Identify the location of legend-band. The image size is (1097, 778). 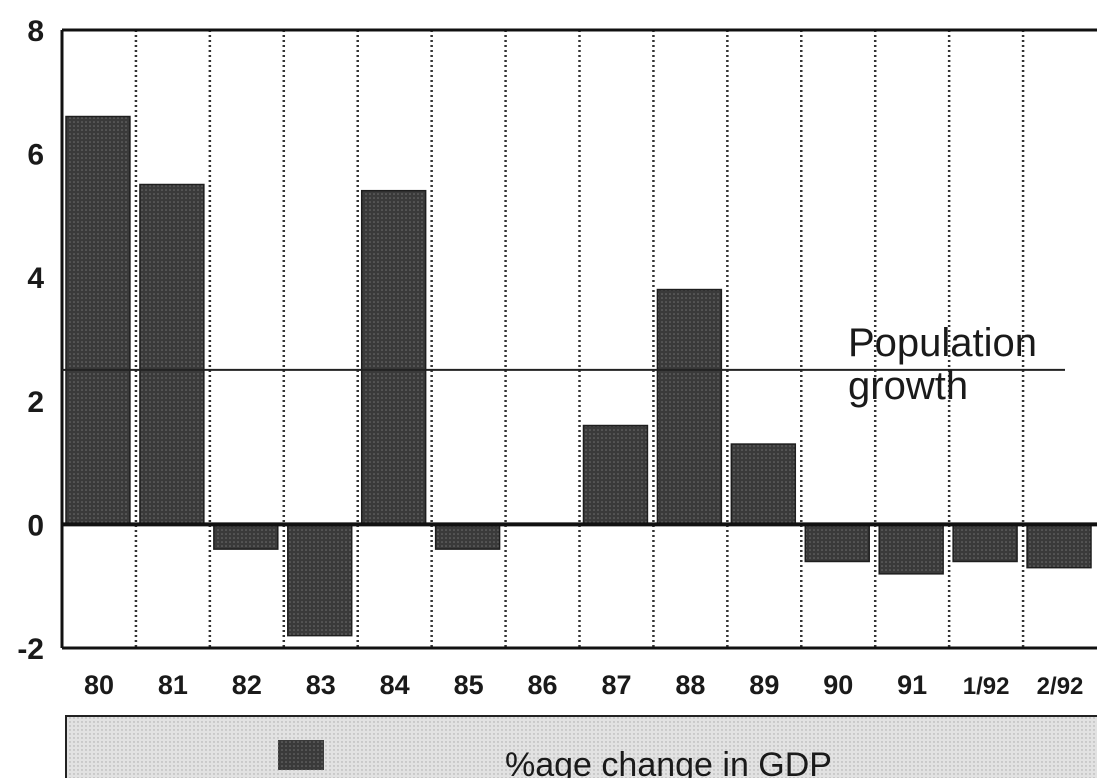
(581, 746).